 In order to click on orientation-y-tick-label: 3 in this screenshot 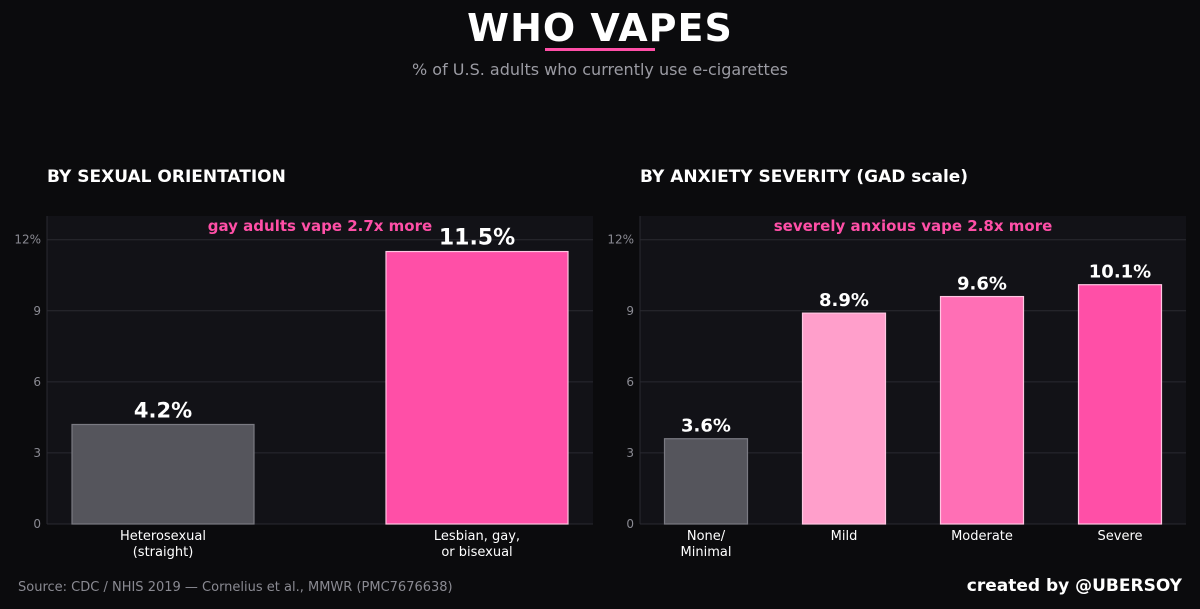, I will do `click(37, 453)`.